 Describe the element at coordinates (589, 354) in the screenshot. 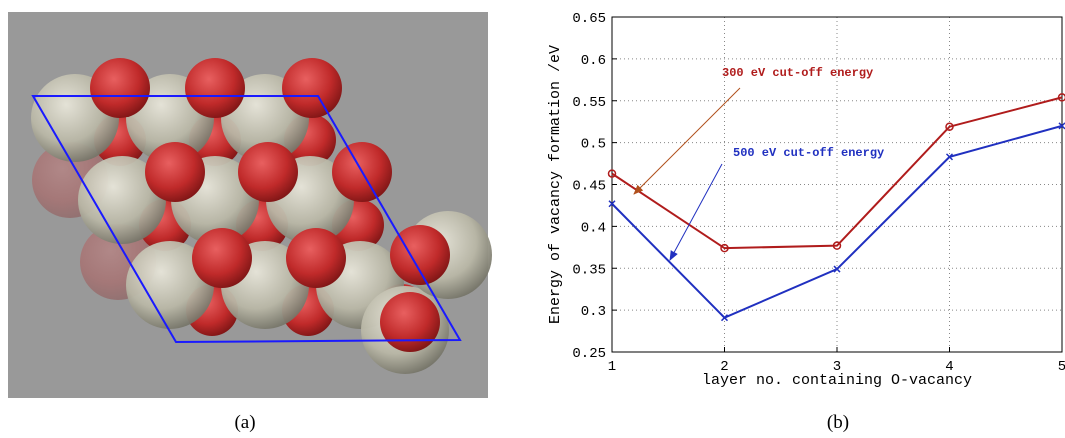

I see `y-tick-label: 0.25` at that location.